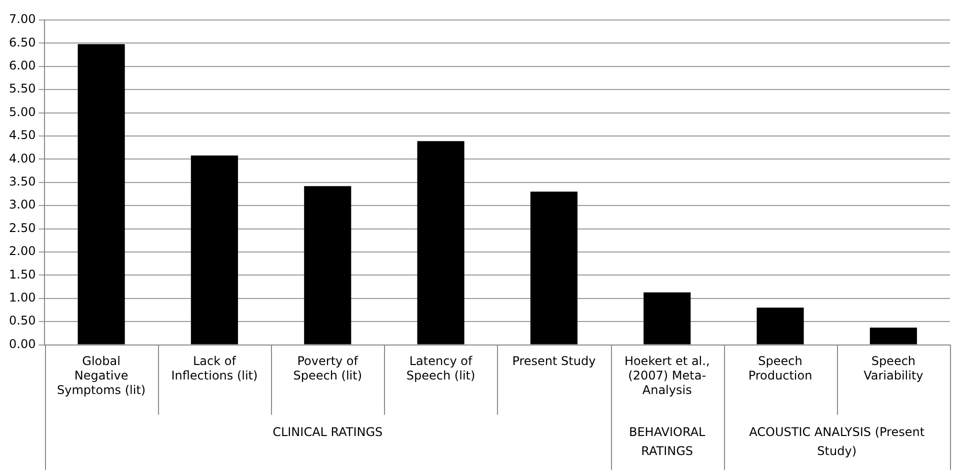  I want to click on y-tick-label: 6.50, so click(22, 42).